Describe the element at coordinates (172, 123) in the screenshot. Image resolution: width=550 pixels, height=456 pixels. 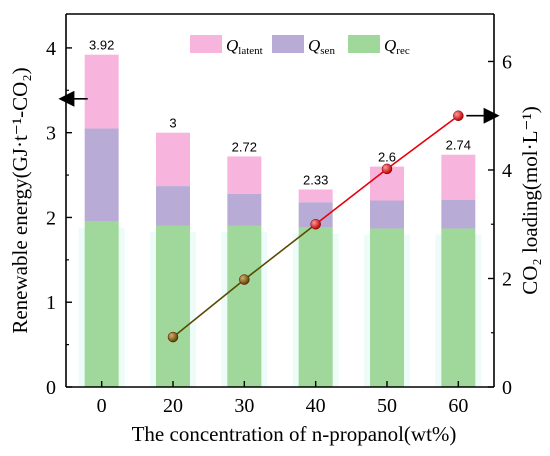
I see `total-label: 3` at that location.